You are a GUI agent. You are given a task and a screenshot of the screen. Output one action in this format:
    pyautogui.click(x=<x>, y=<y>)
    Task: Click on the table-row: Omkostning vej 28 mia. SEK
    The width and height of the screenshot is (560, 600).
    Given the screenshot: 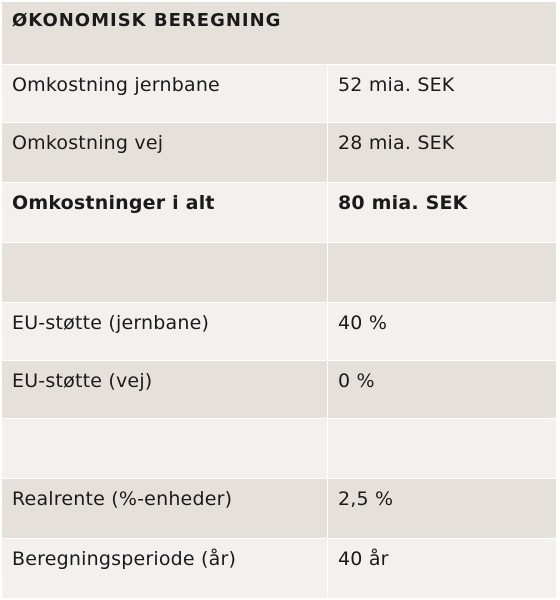 What is the action you would take?
    pyautogui.click(x=279, y=153)
    